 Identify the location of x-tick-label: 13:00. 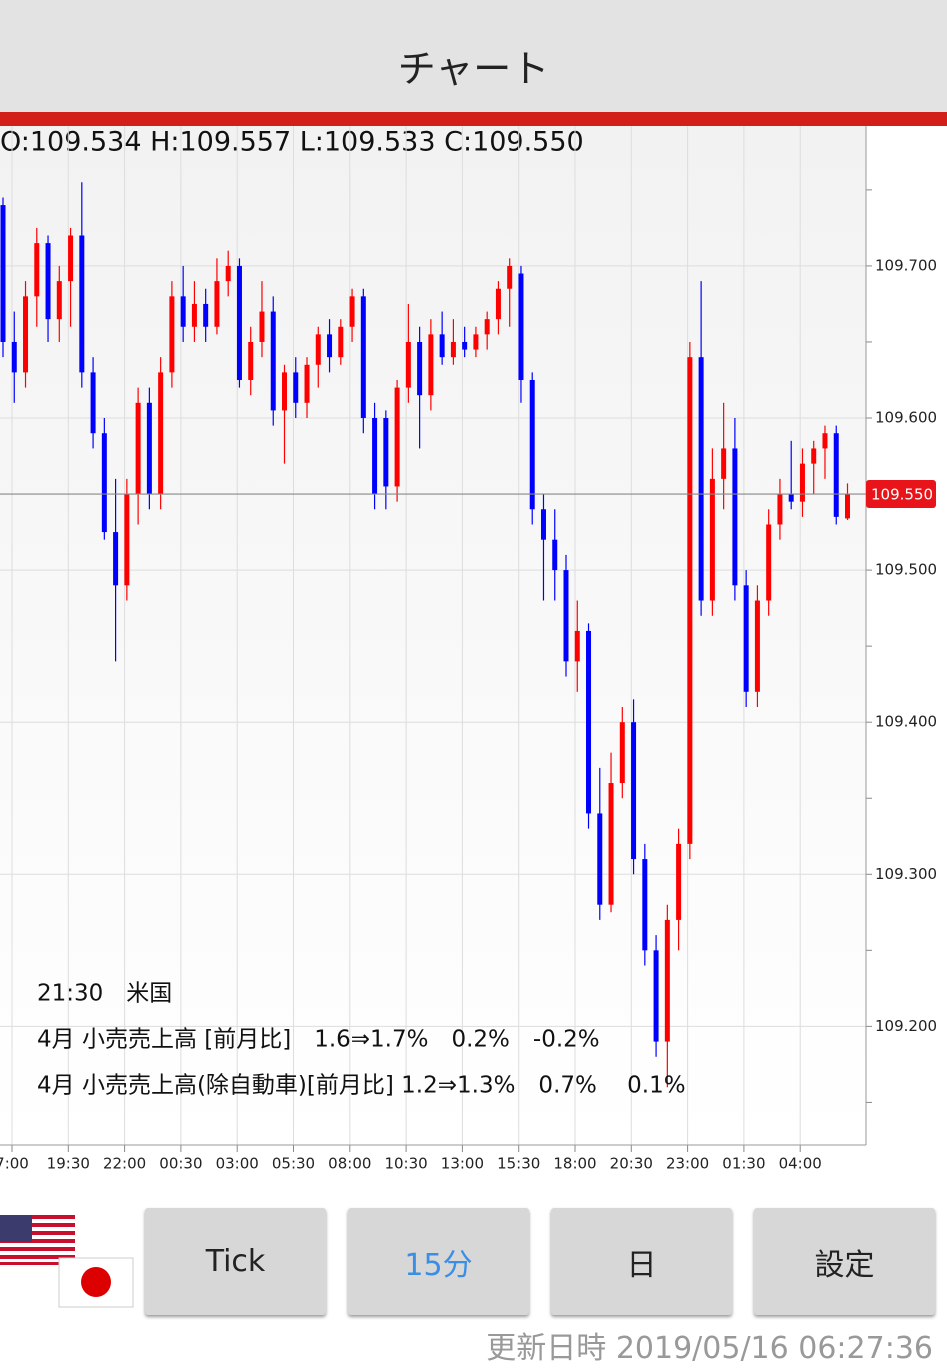
(462, 1164).